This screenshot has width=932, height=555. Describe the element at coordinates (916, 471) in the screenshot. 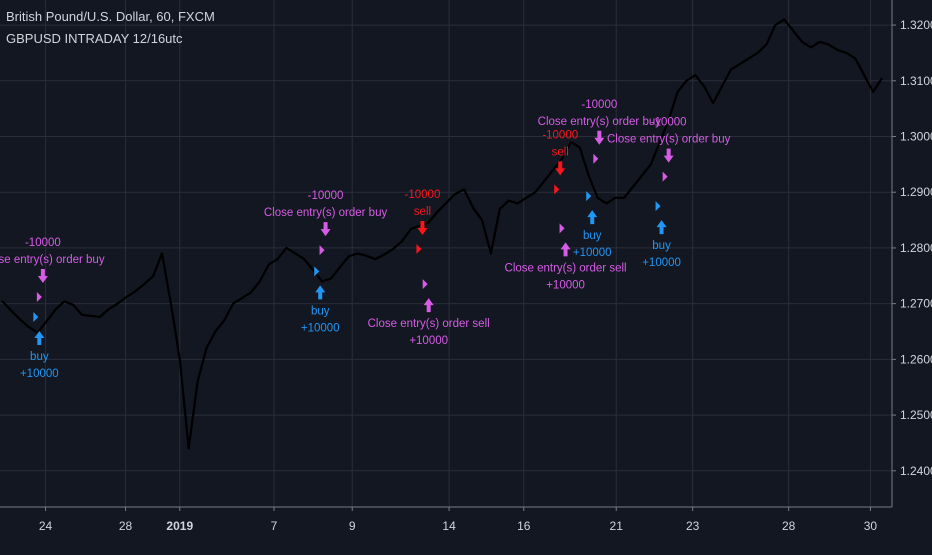

I see `y-tick-label: 1.2400` at that location.